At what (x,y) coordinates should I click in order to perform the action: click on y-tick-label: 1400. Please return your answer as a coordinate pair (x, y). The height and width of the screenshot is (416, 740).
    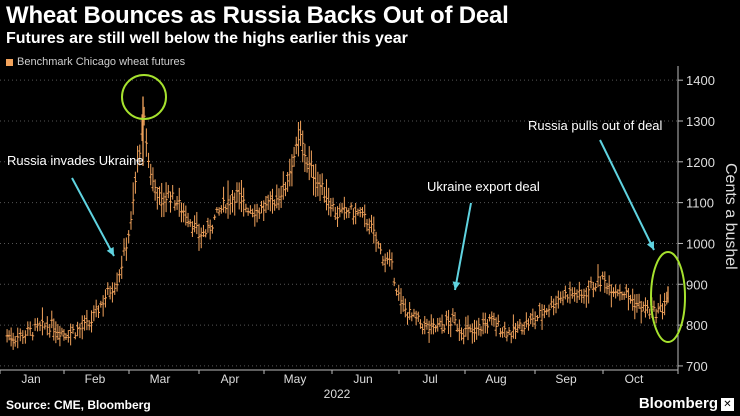
    Looking at the image, I should click on (700, 80).